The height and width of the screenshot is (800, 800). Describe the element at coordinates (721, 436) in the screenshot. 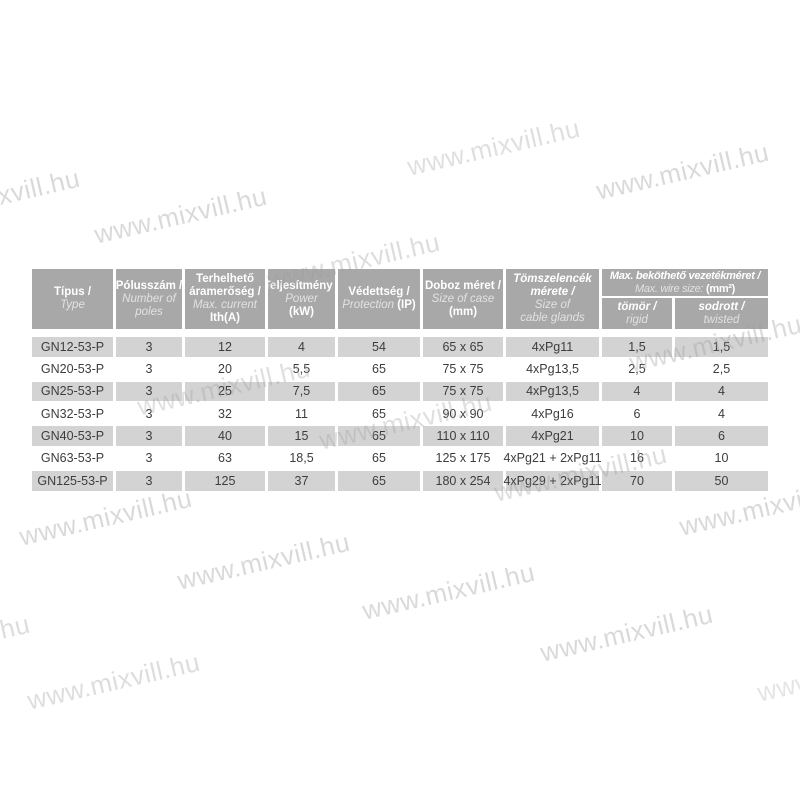

I see `table-cell-r5-c9: 6` at that location.